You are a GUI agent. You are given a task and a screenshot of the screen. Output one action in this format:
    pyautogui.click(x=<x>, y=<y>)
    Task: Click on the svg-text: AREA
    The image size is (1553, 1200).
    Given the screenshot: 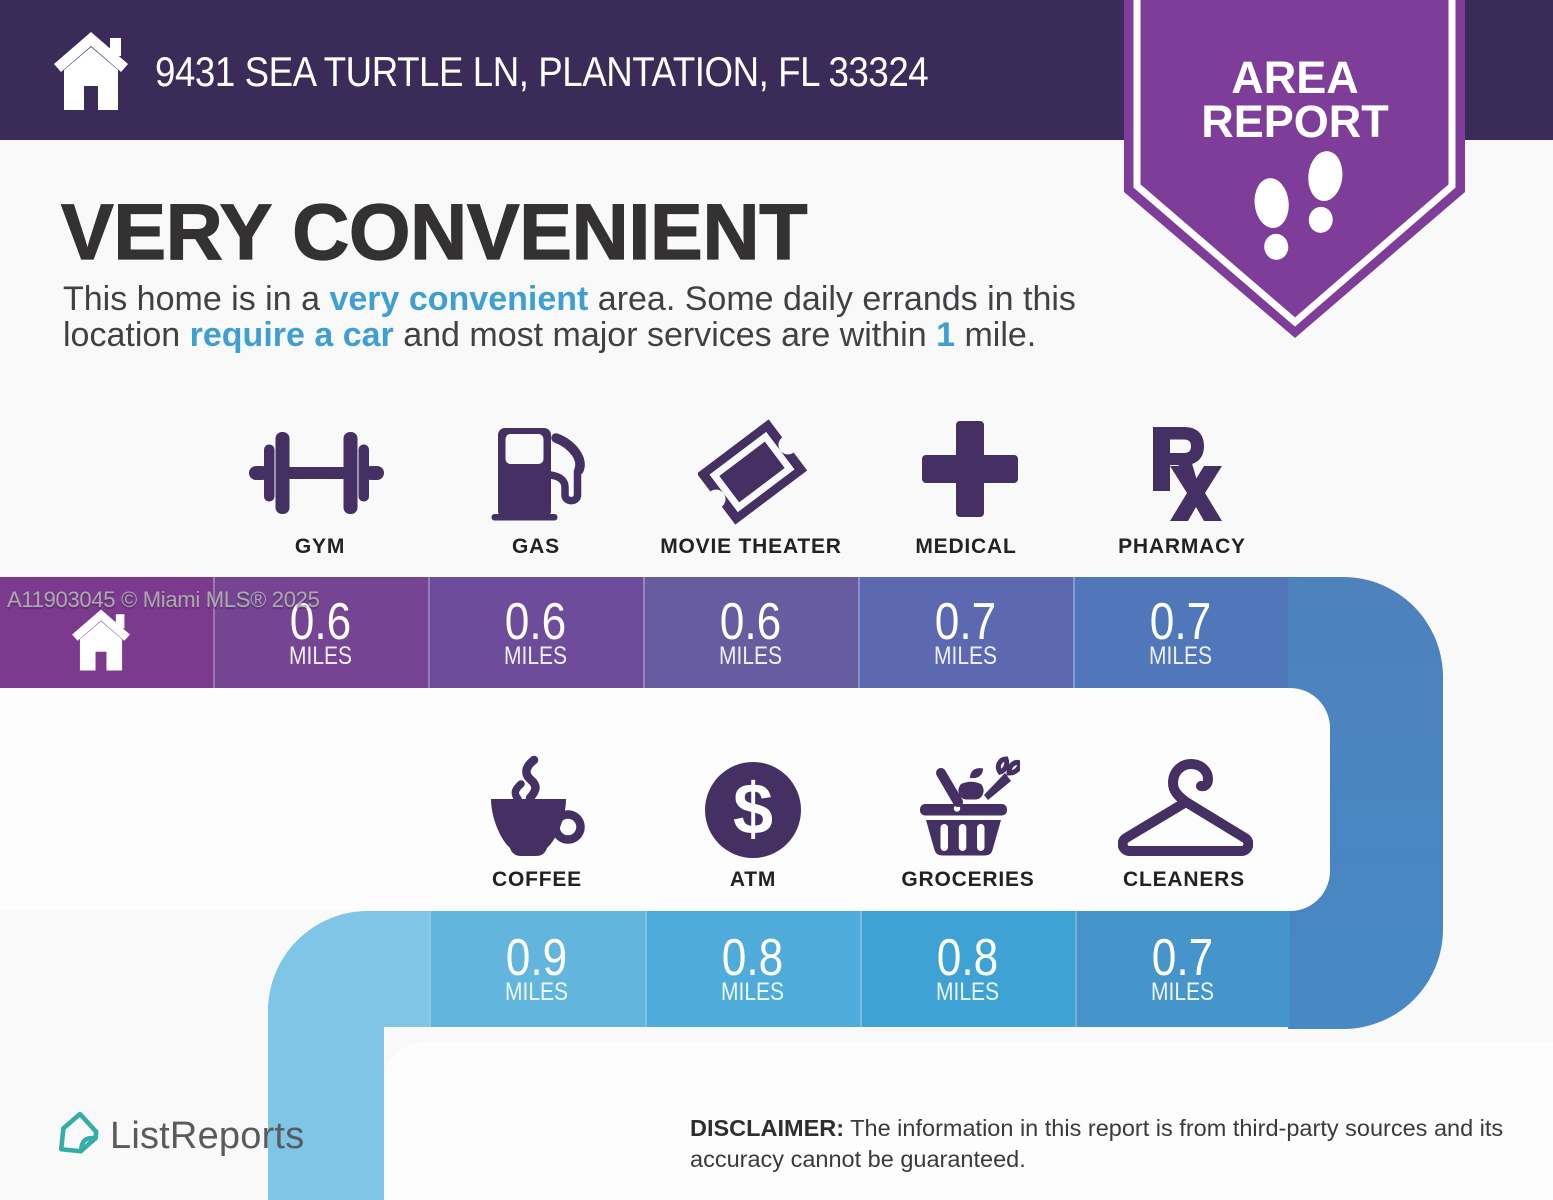 What is the action you would take?
    pyautogui.click(x=1295, y=77)
    